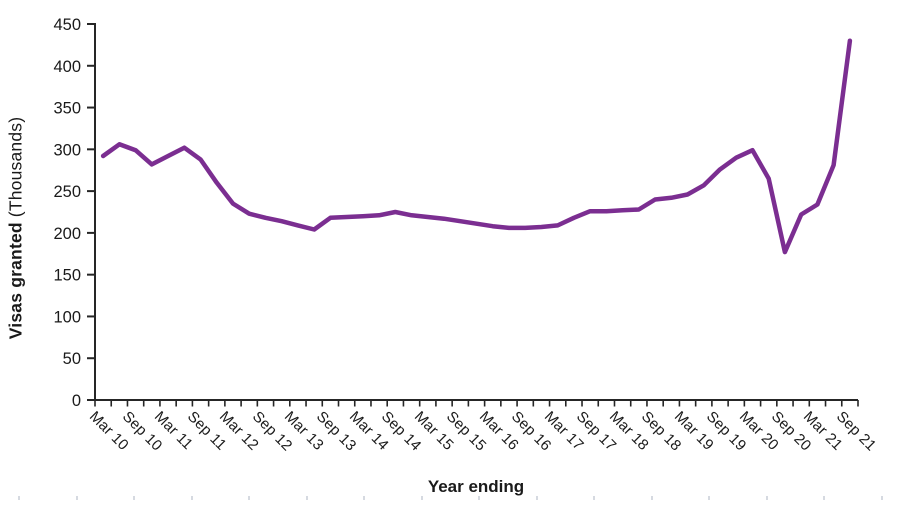  I want to click on y-tick-label: 450, so click(67, 25).